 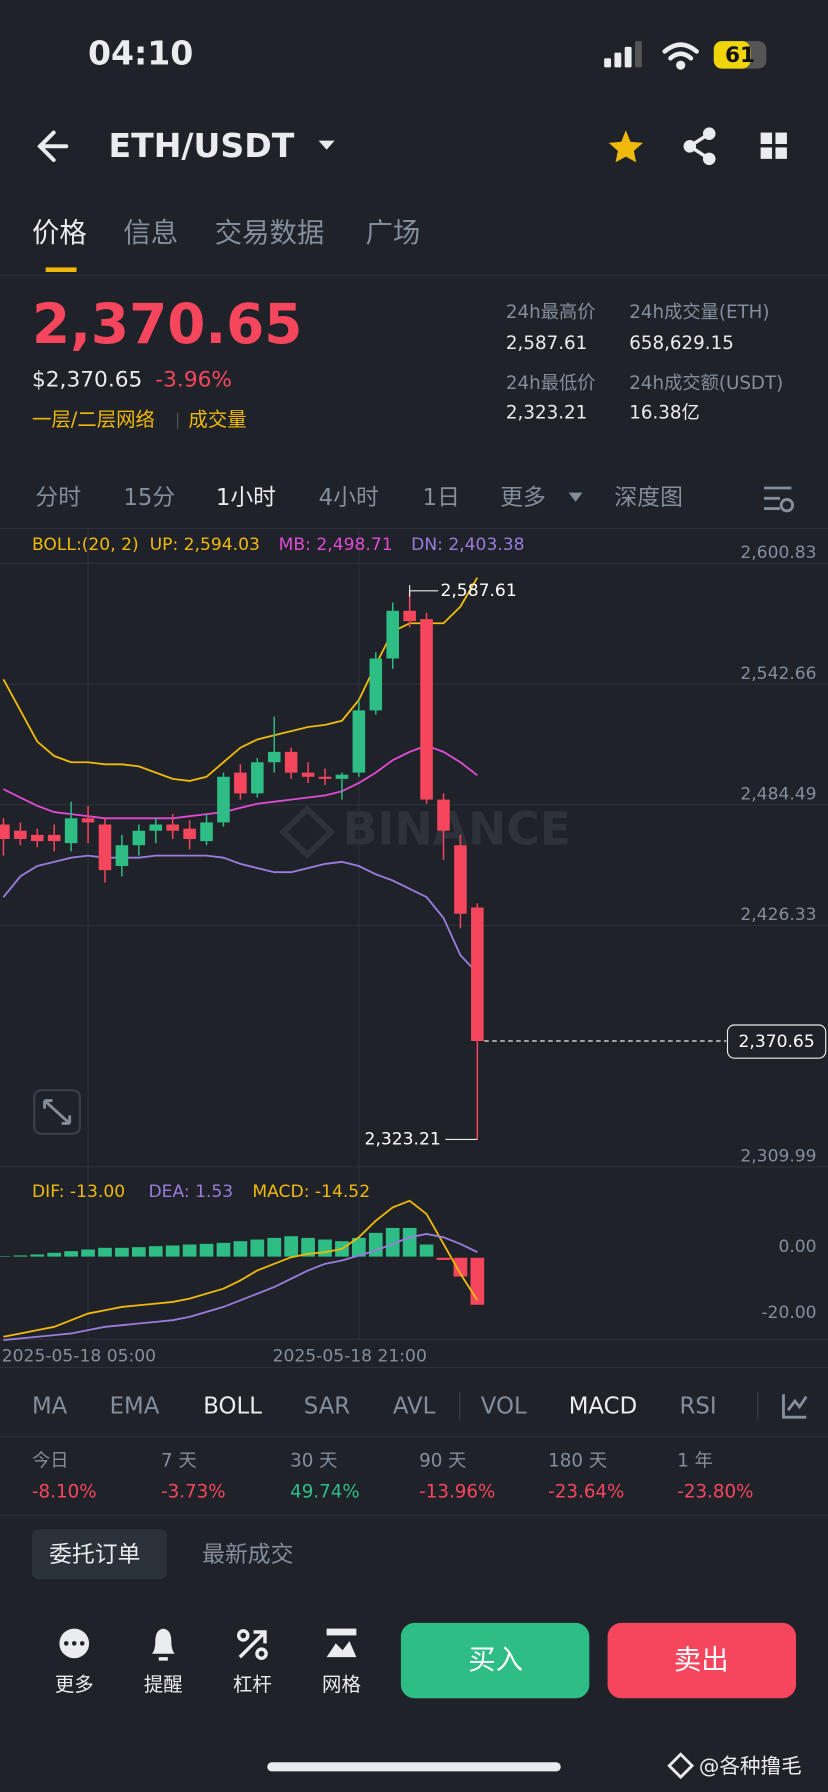 What do you see at coordinates (326, 145) in the screenshot?
I see `pair-dropdown` at bounding box center [326, 145].